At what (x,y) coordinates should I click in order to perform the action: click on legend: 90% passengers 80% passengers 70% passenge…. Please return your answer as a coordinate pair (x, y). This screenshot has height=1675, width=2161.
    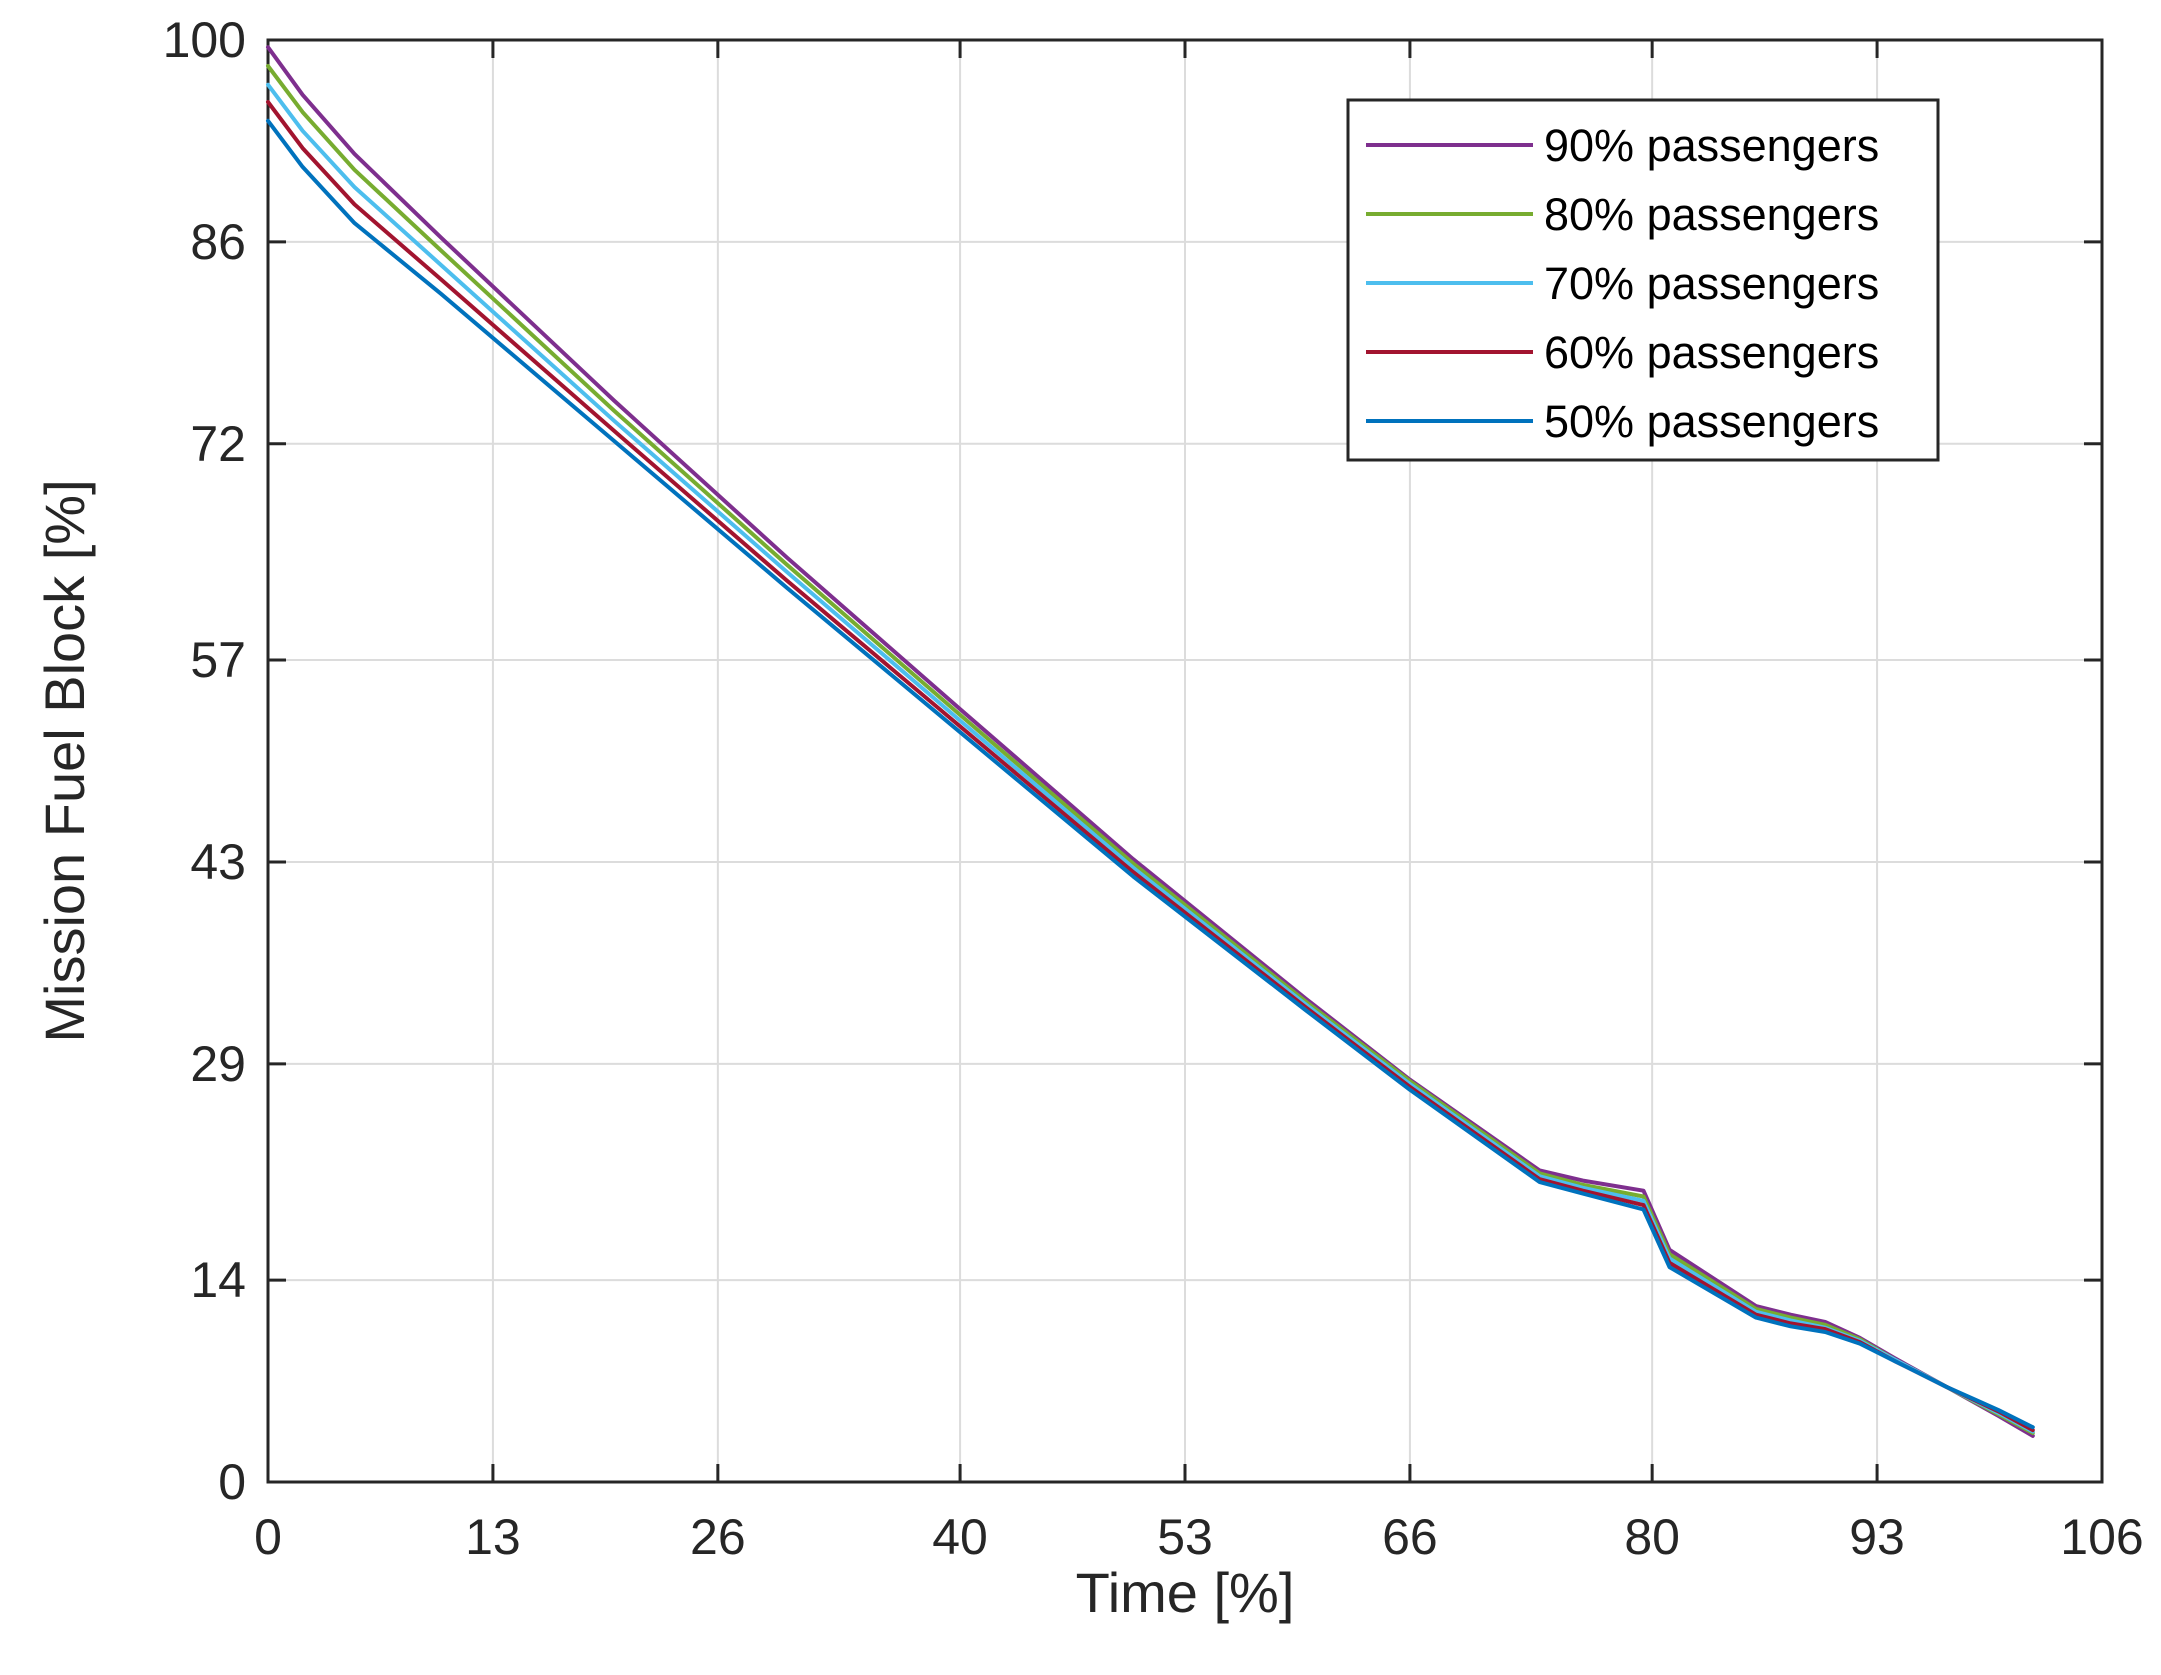
    Looking at the image, I should click on (1643, 280).